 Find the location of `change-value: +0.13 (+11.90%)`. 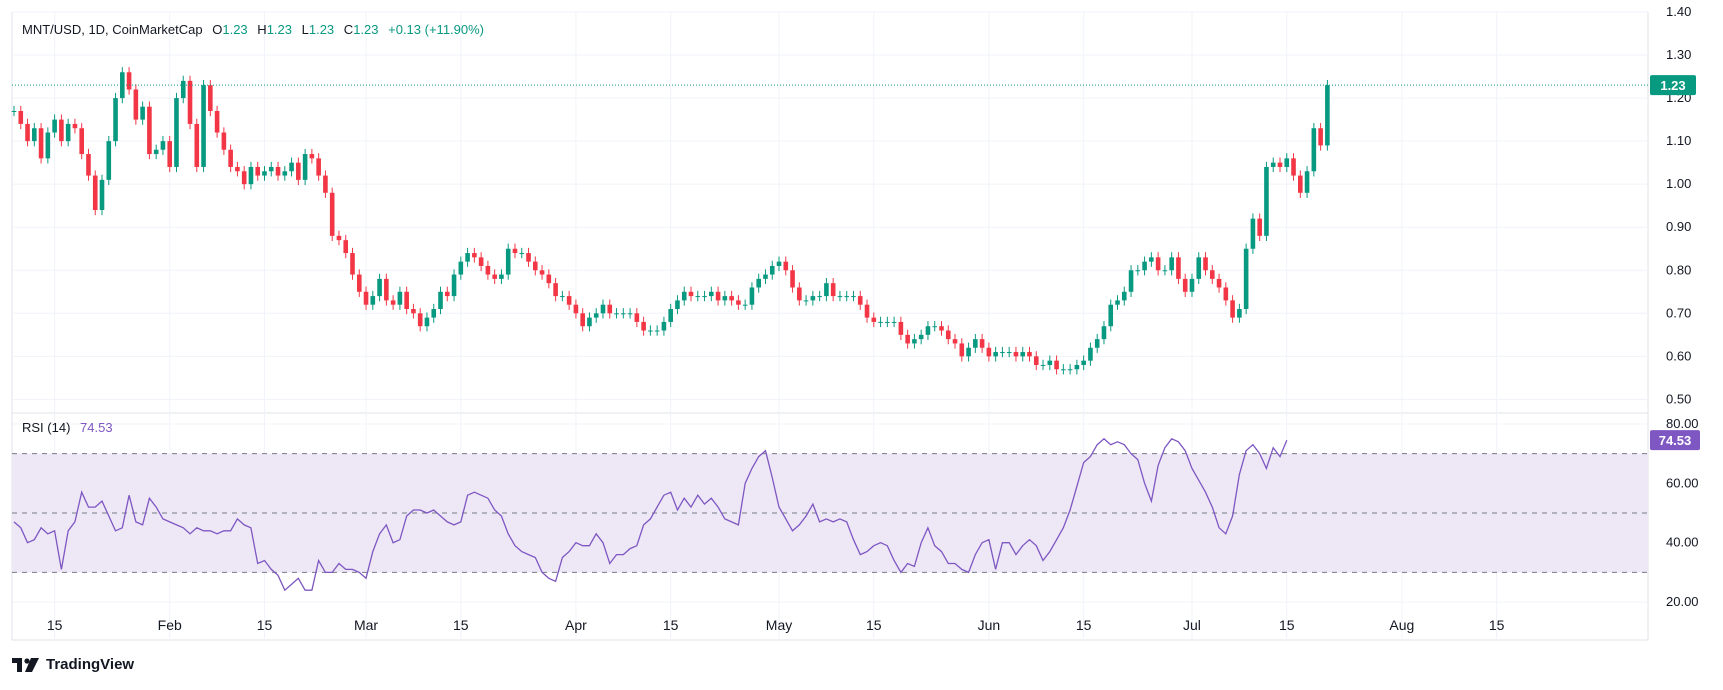

change-value: +0.13 (+11.90%) is located at coordinates (436, 29).